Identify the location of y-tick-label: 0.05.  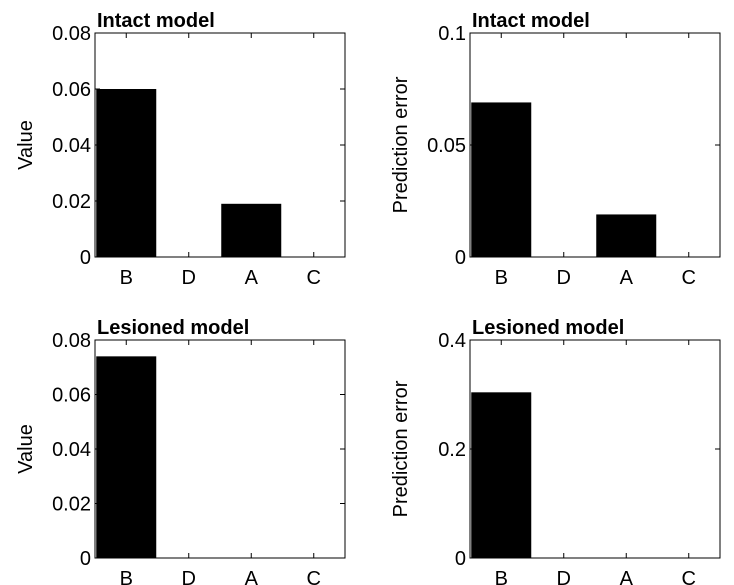
(446, 146).